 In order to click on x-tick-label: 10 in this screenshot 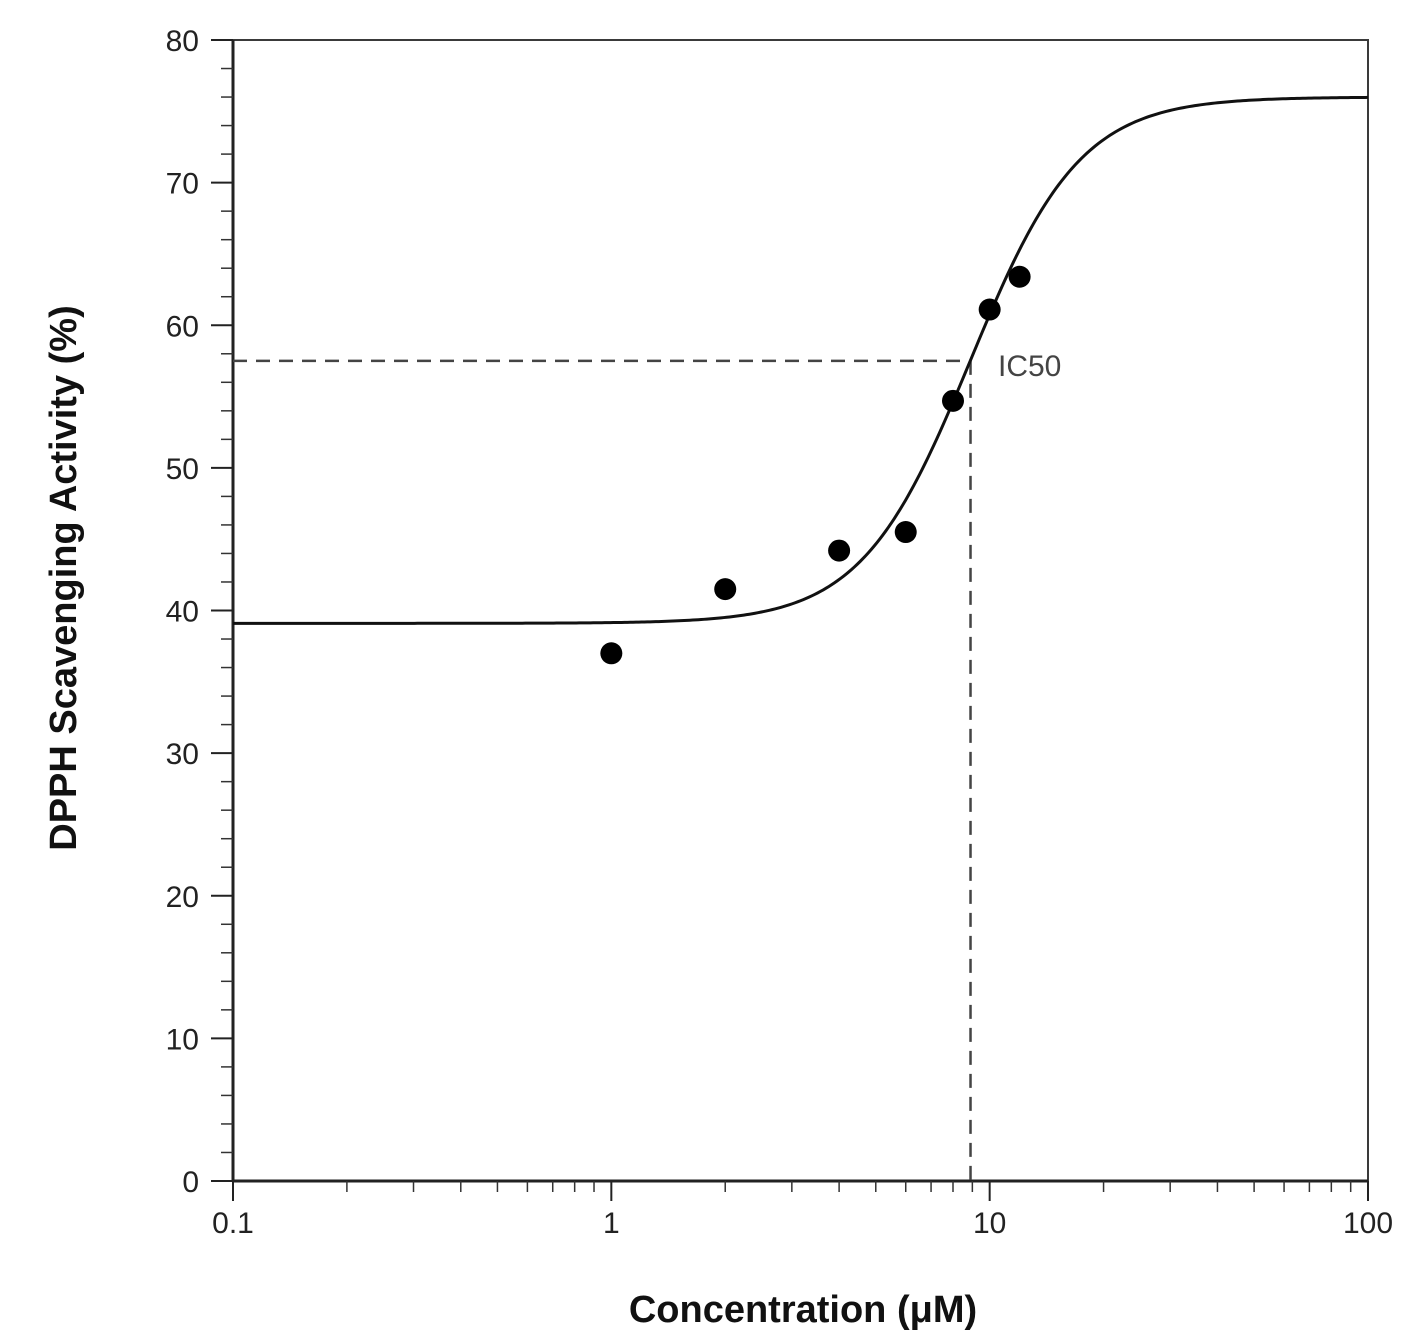, I will do `click(989, 1223)`.